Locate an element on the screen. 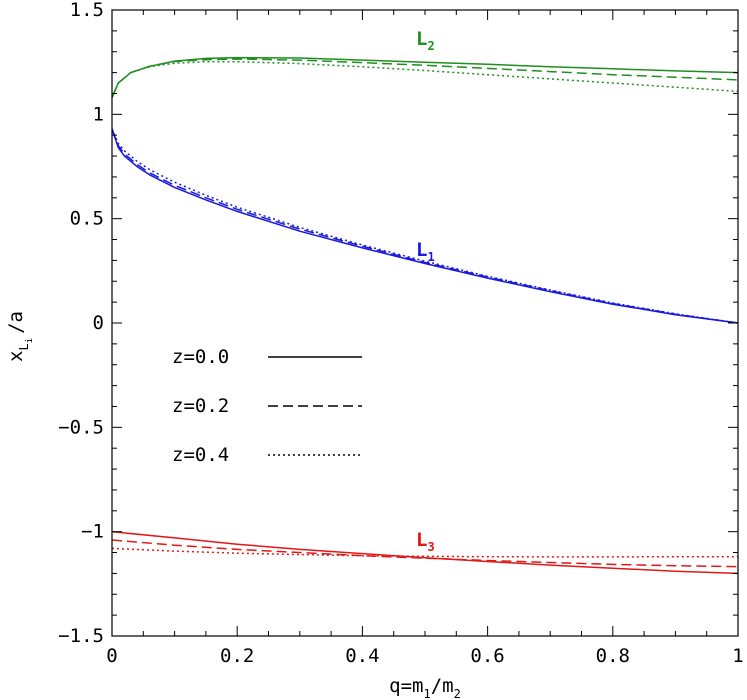 The width and height of the screenshot is (747, 700). x-tick-label: 1 is located at coordinates (737, 656).